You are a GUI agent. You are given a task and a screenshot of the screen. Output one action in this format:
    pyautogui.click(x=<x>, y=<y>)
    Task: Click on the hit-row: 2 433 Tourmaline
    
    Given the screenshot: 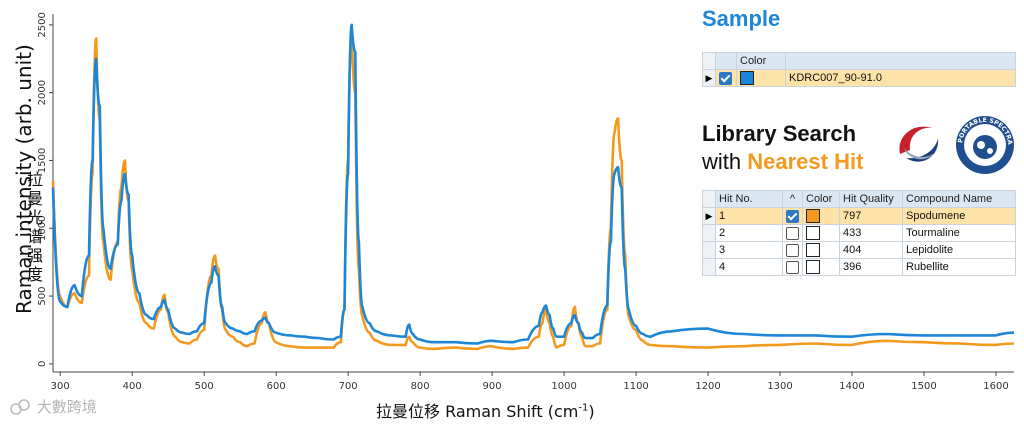 What is the action you would take?
    pyautogui.click(x=859, y=233)
    